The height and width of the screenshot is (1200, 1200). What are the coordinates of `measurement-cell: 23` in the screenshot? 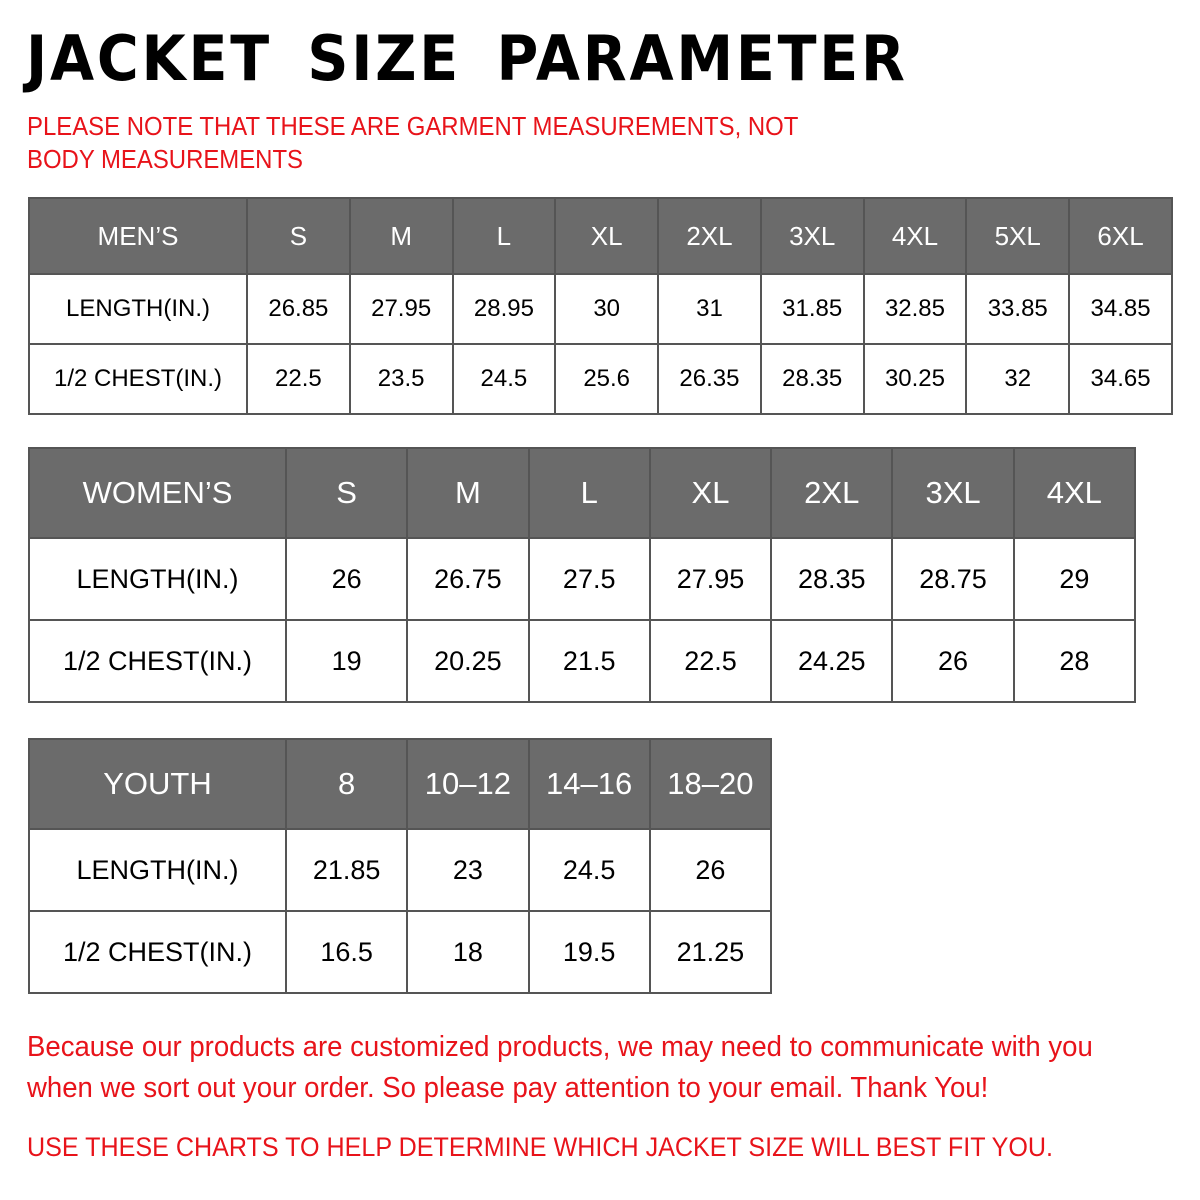 It's located at (468, 870).